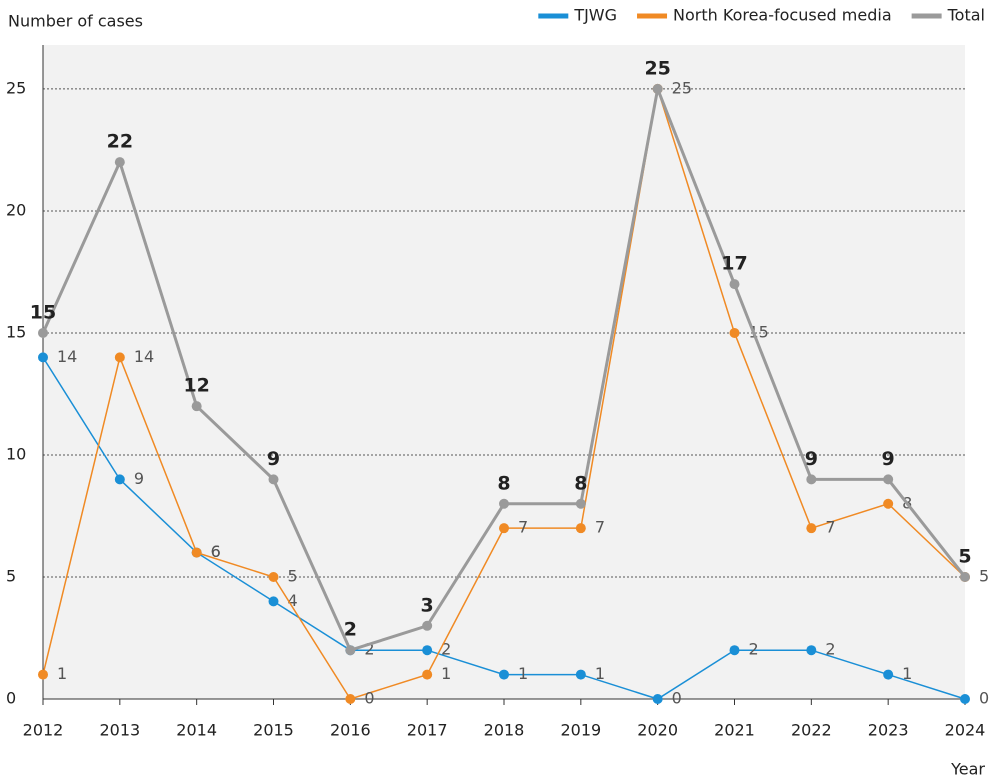 The width and height of the screenshot is (991, 784). What do you see at coordinates (16, 209) in the screenshot?
I see `y-tick-label: 20` at bounding box center [16, 209].